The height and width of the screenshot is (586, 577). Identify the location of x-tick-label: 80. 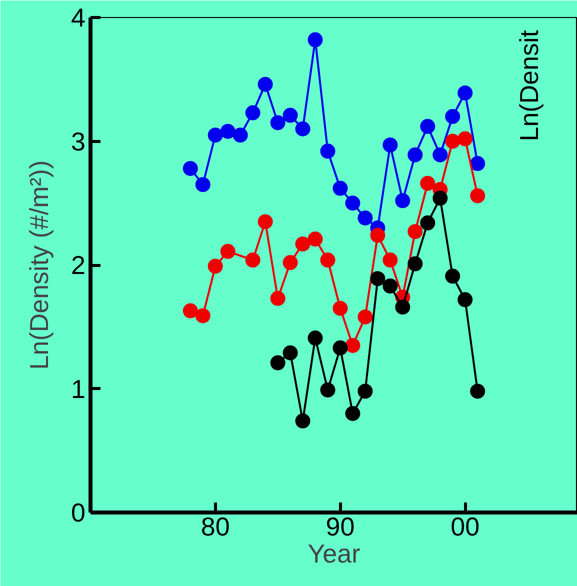
(215, 527).